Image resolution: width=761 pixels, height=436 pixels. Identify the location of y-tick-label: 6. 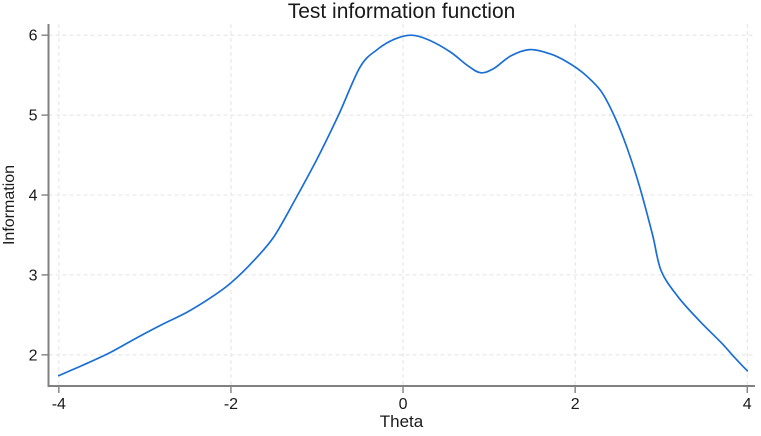
(33, 36).